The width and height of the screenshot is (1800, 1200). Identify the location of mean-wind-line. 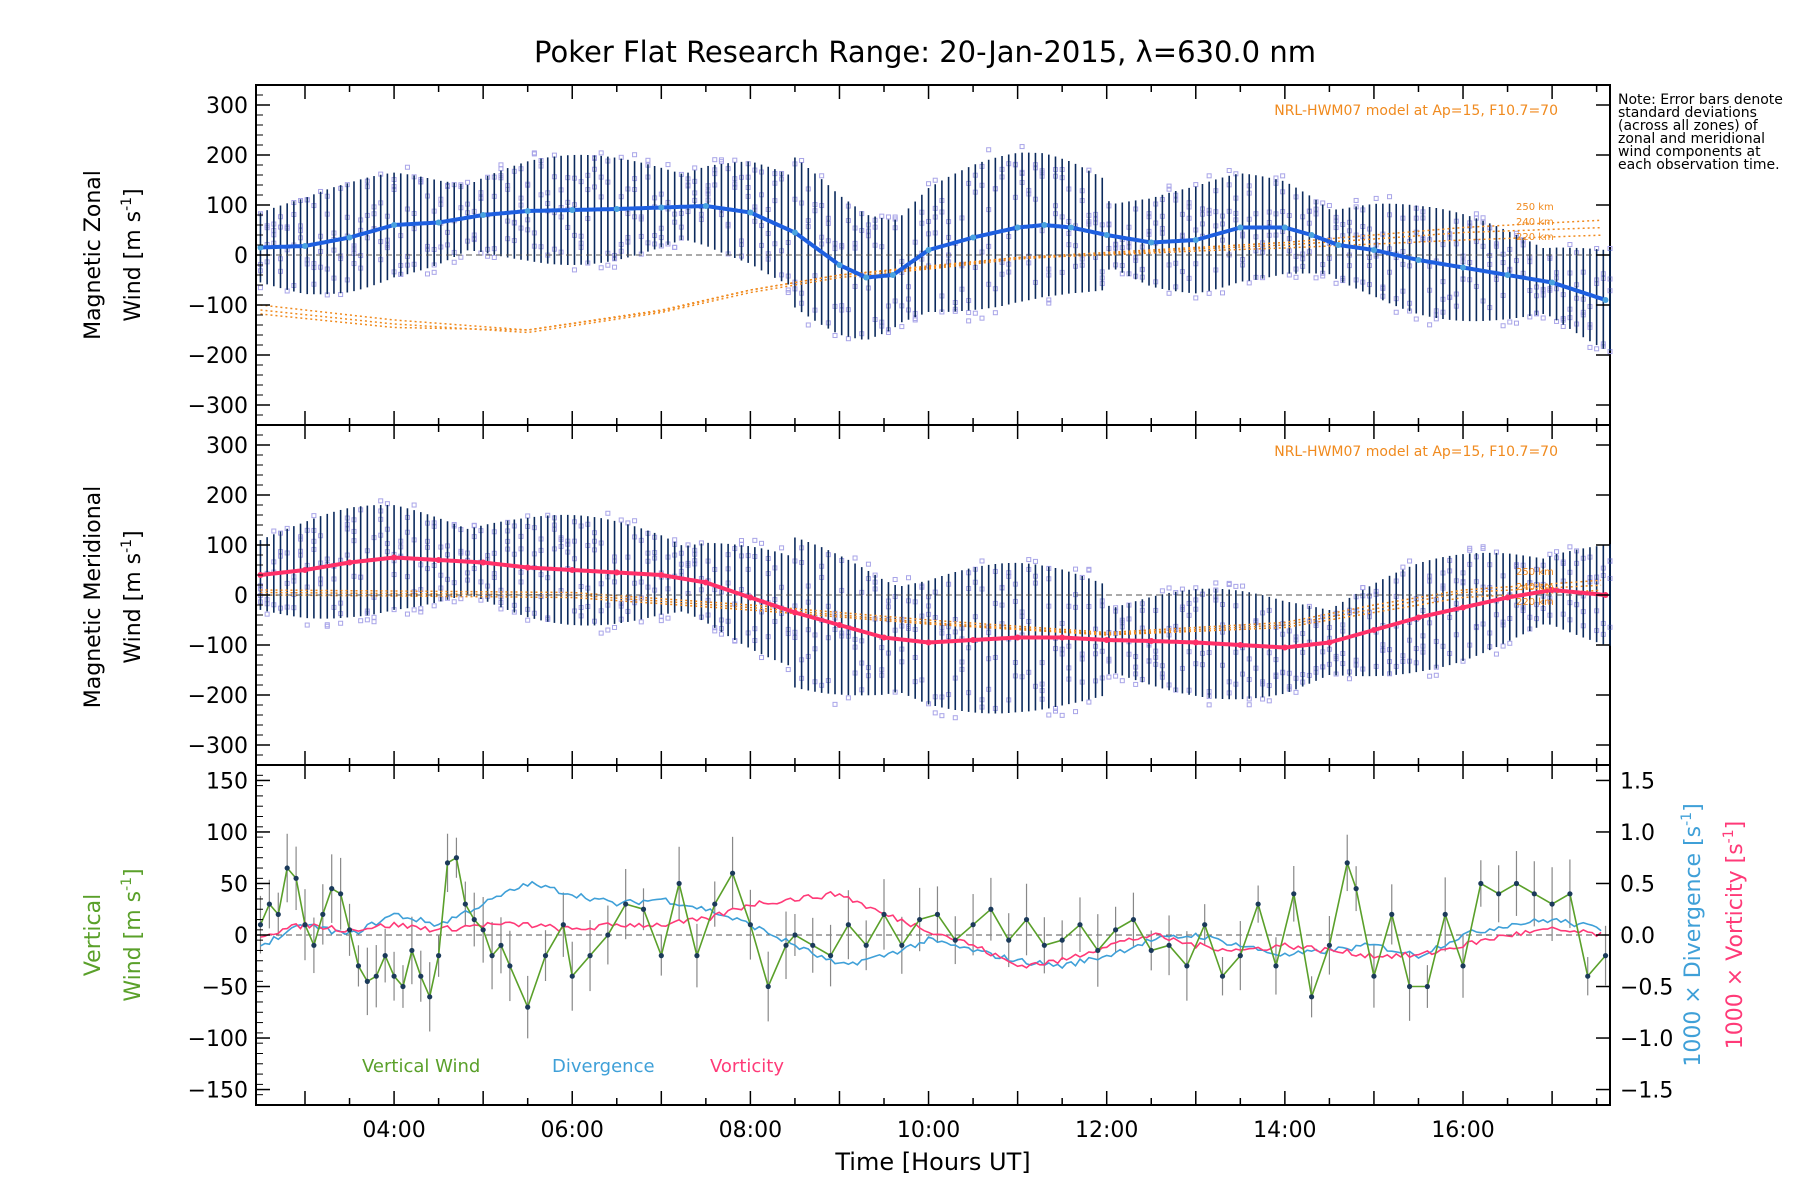
(933, 602).